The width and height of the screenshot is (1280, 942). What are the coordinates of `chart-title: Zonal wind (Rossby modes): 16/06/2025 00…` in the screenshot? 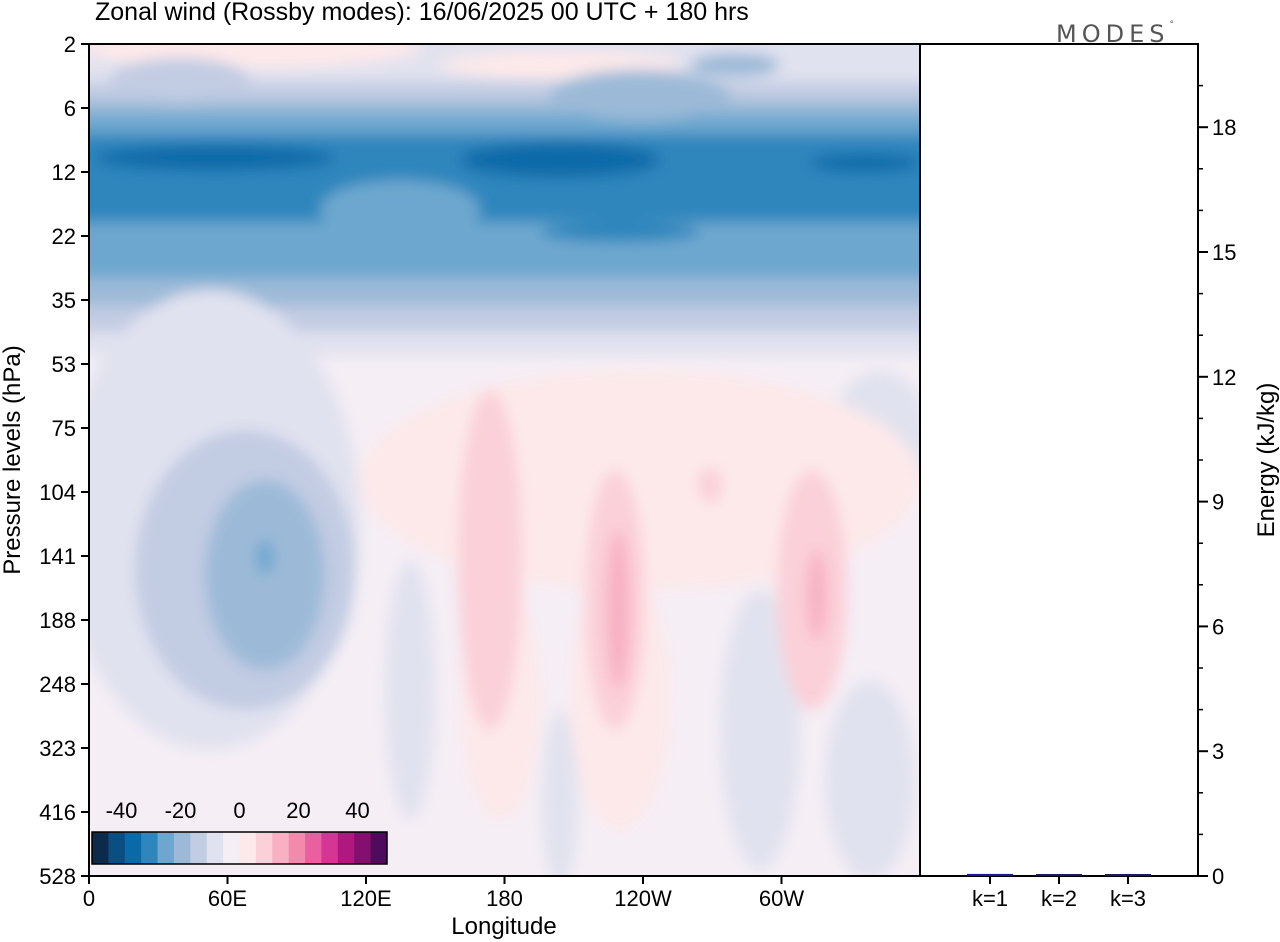 It's located at (422, 13).